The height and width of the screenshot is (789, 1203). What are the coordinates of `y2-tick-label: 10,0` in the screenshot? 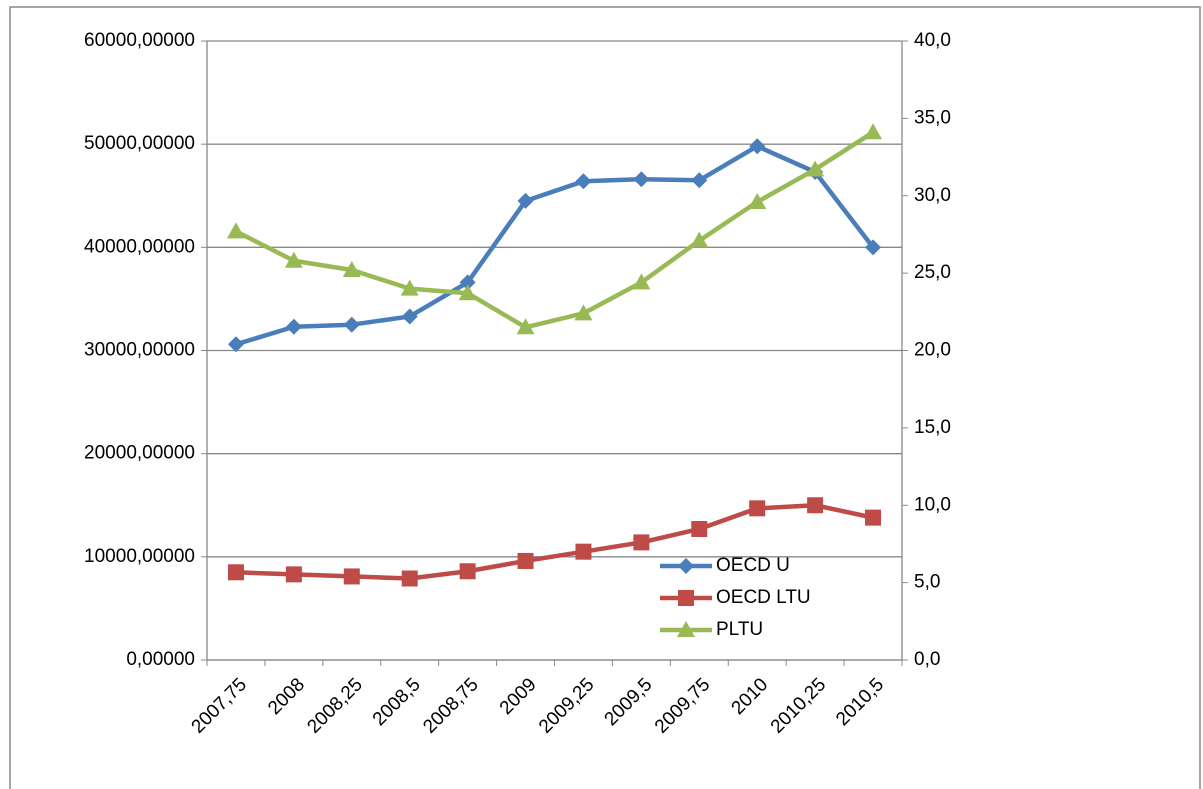 It's located at (932, 504).